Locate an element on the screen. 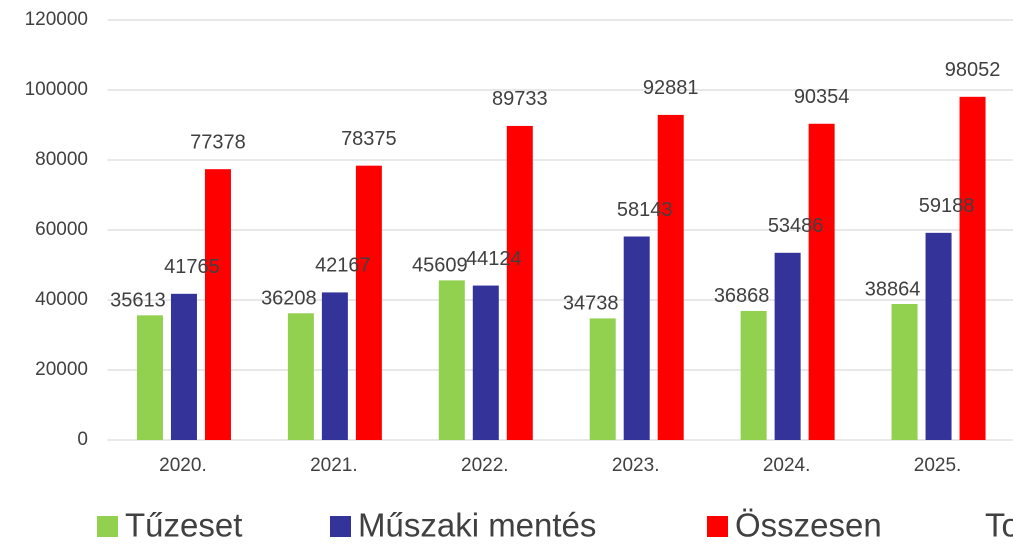  x-tick-label: 2021. is located at coordinates (334, 465).